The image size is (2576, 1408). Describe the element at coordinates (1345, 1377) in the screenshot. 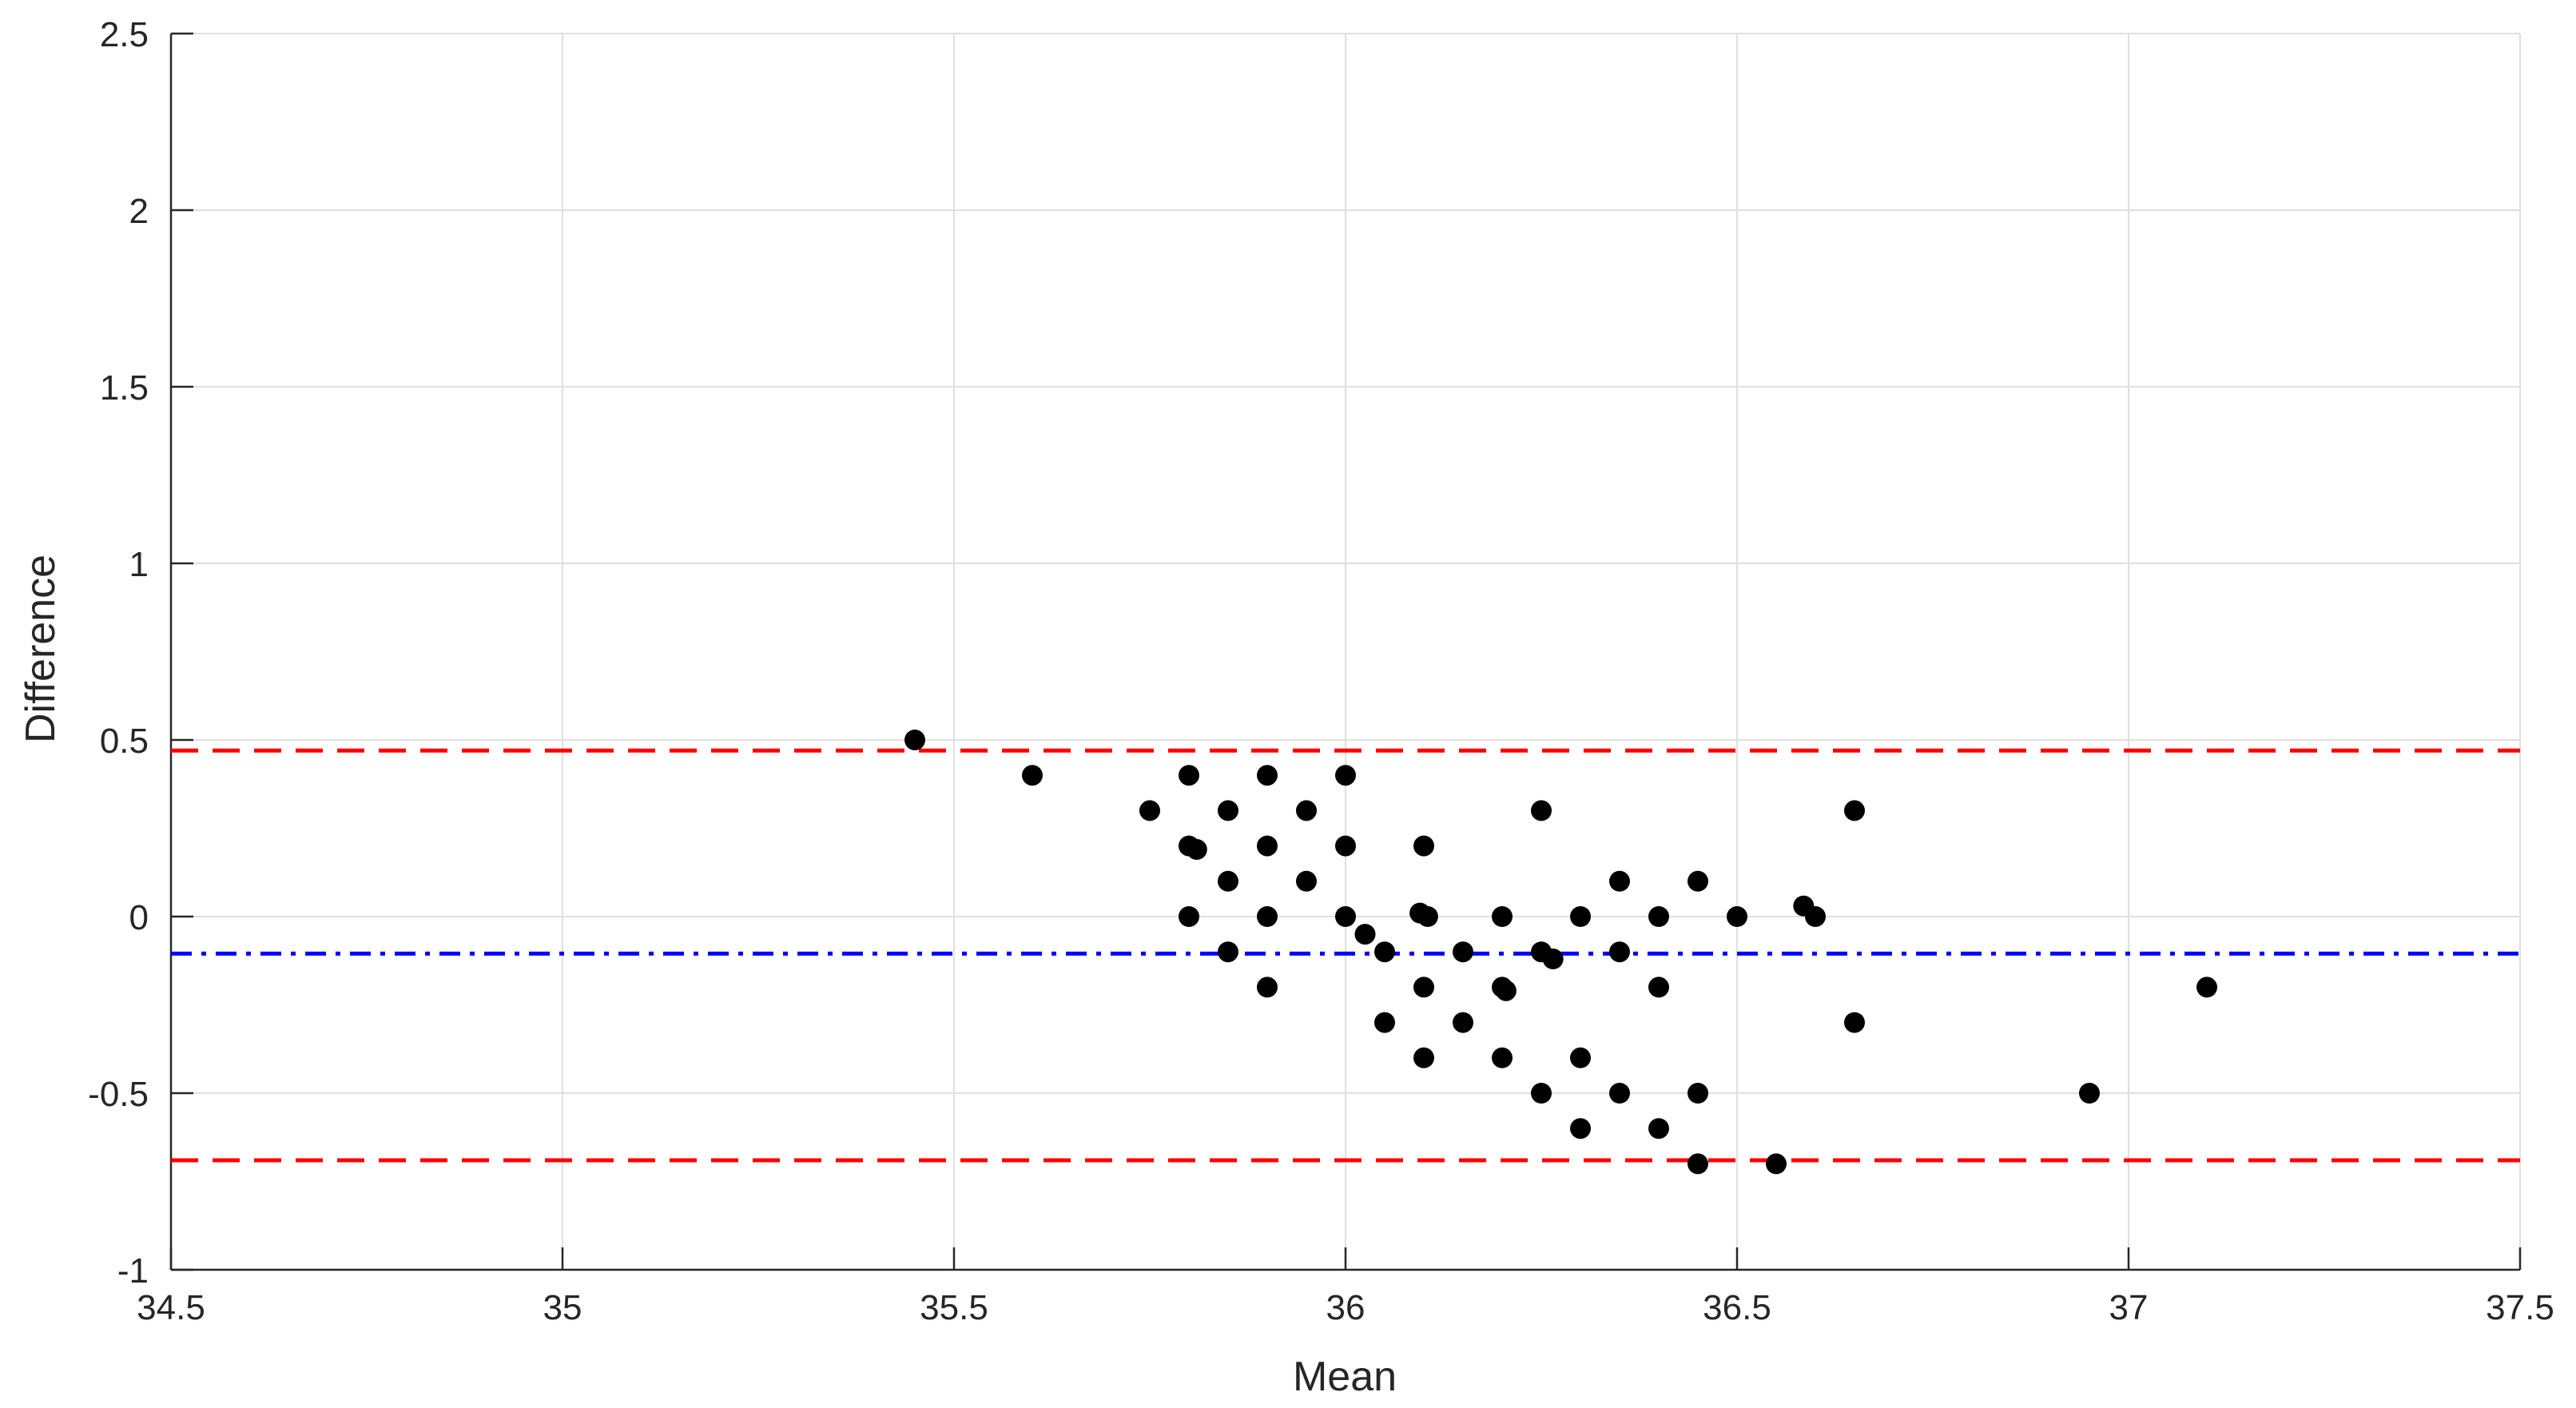

I see `x-axis-title: Mean` at that location.